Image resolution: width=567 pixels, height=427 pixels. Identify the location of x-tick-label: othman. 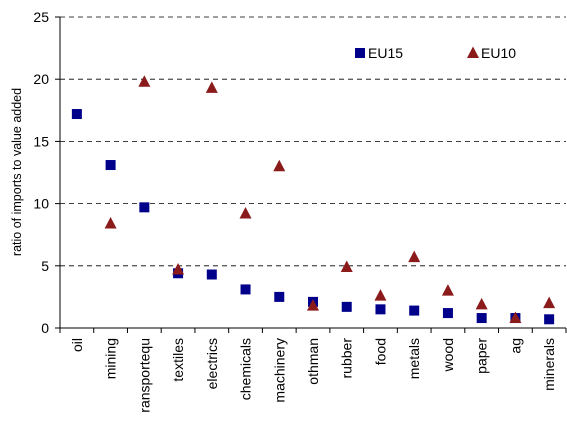
(313, 361).